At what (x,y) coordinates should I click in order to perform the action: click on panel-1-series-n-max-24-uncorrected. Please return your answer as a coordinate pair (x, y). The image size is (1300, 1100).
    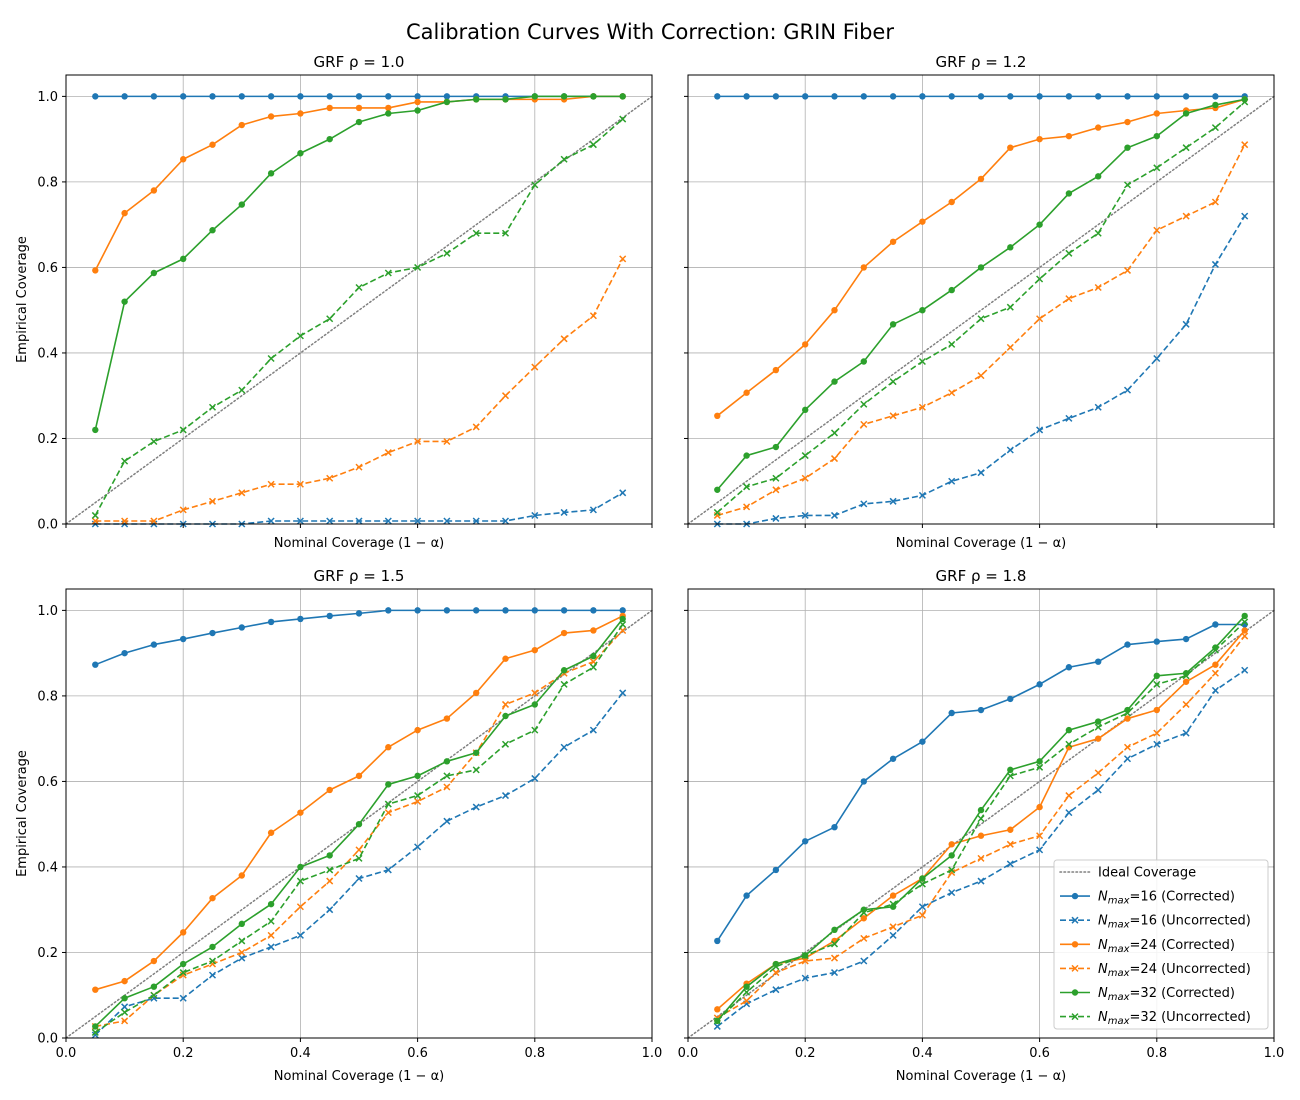
    Looking at the image, I should click on (359, 390).